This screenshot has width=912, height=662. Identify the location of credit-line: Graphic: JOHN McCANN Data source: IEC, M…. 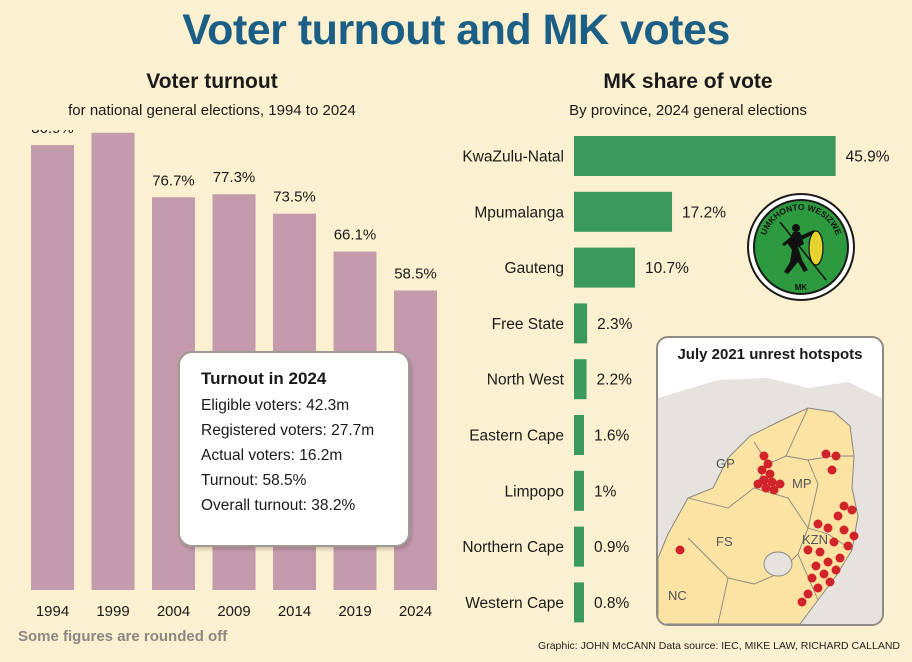
(719, 646).